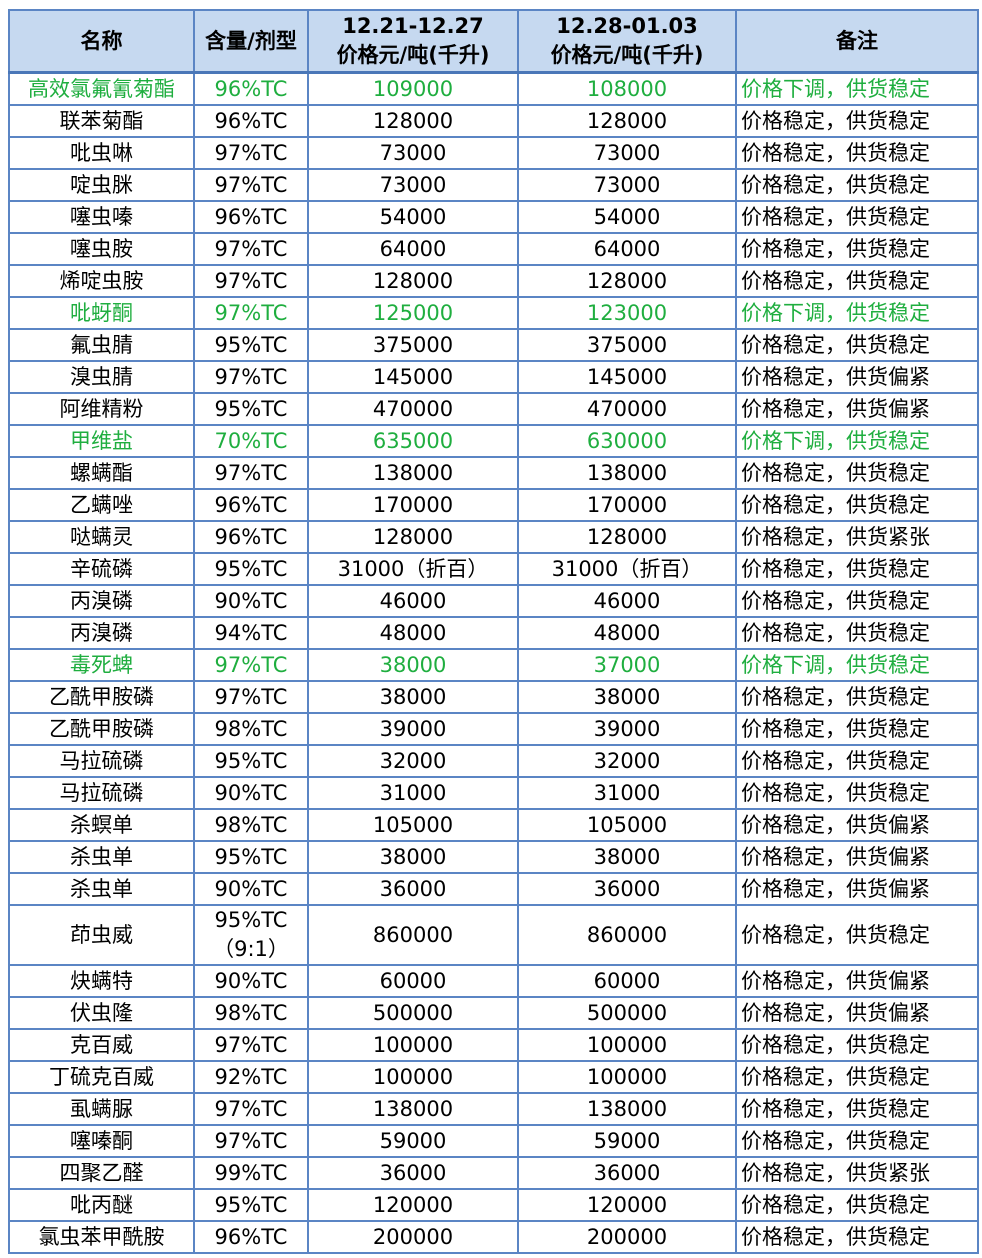  What do you see at coordinates (493, 441) in the screenshot?
I see `table-row: 甲维盐 70%TC 635000 630000 价格下调，供货稳定` at bounding box center [493, 441].